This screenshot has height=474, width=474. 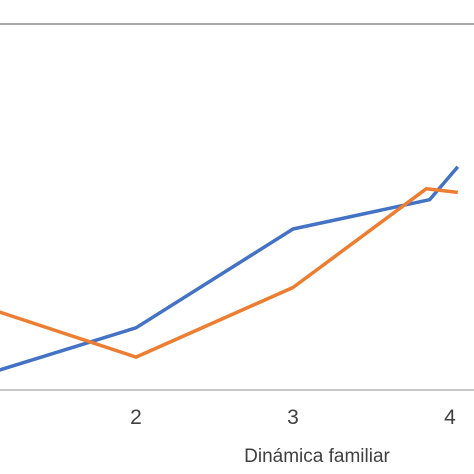 What do you see at coordinates (450, 417) in the screenshot?
I see `x-tick-label: 4` at bounding box center [450, 417].